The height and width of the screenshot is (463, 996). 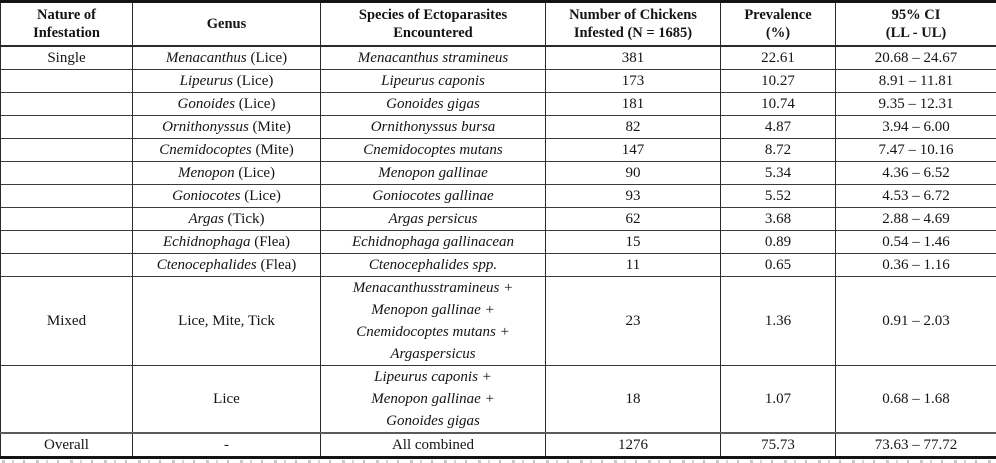 I want to click on prevalence-cell: 10.27, so click(x=778, y=81).